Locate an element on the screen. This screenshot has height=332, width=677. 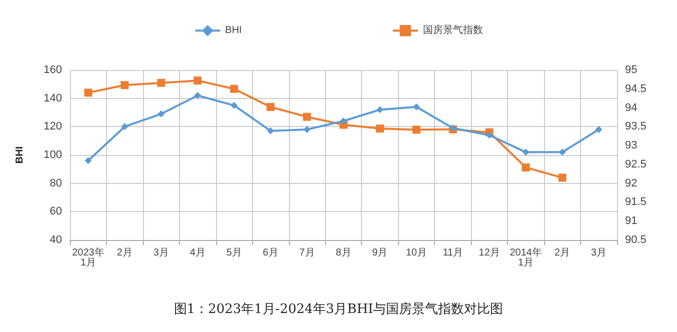
y2-tick-label: 93.5 is located at coordinates (635, 126).